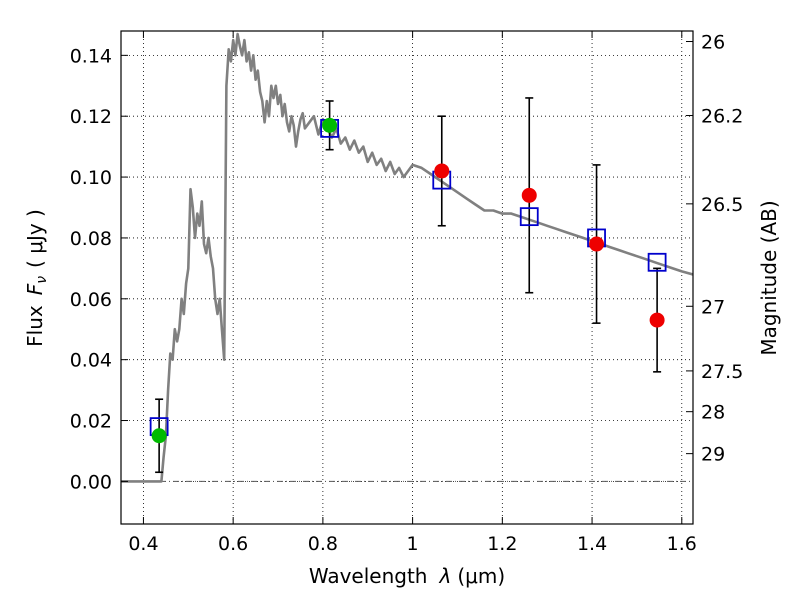 The width and height of the screenshot is (800, 600). What do you see at coordinates (368, 576) in the screenshot?
I see `x-axis-label-text: Wavelength` at bounding box center [368, 576].